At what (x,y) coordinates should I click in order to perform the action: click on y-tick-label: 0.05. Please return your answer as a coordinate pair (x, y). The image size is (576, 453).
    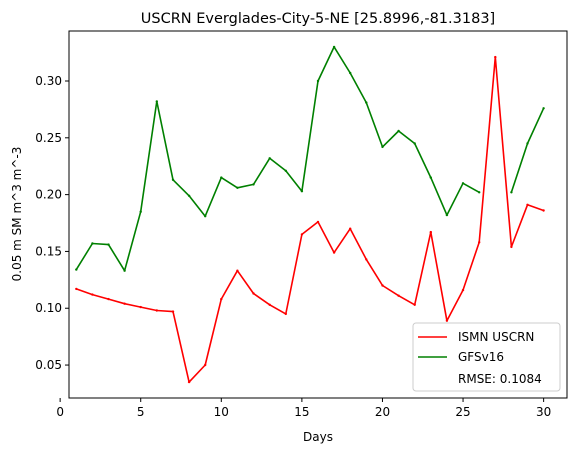
    Looking at the image, I should click on (48, 365).